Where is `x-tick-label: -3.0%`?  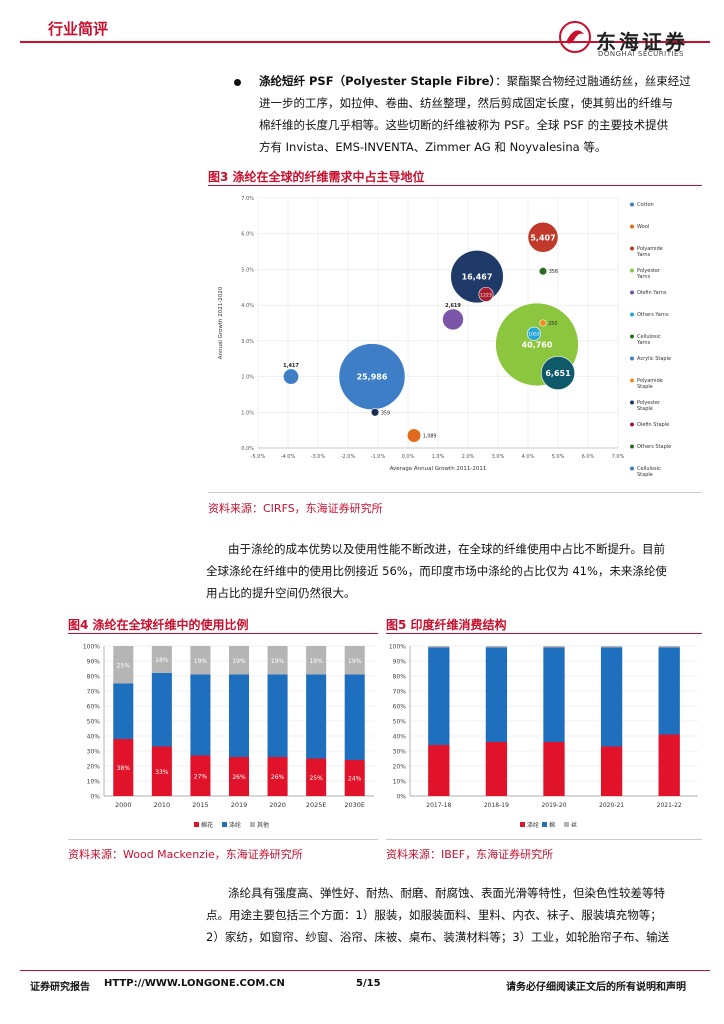
x-tick-label: -3.0% is located at coordinates (318, 457).